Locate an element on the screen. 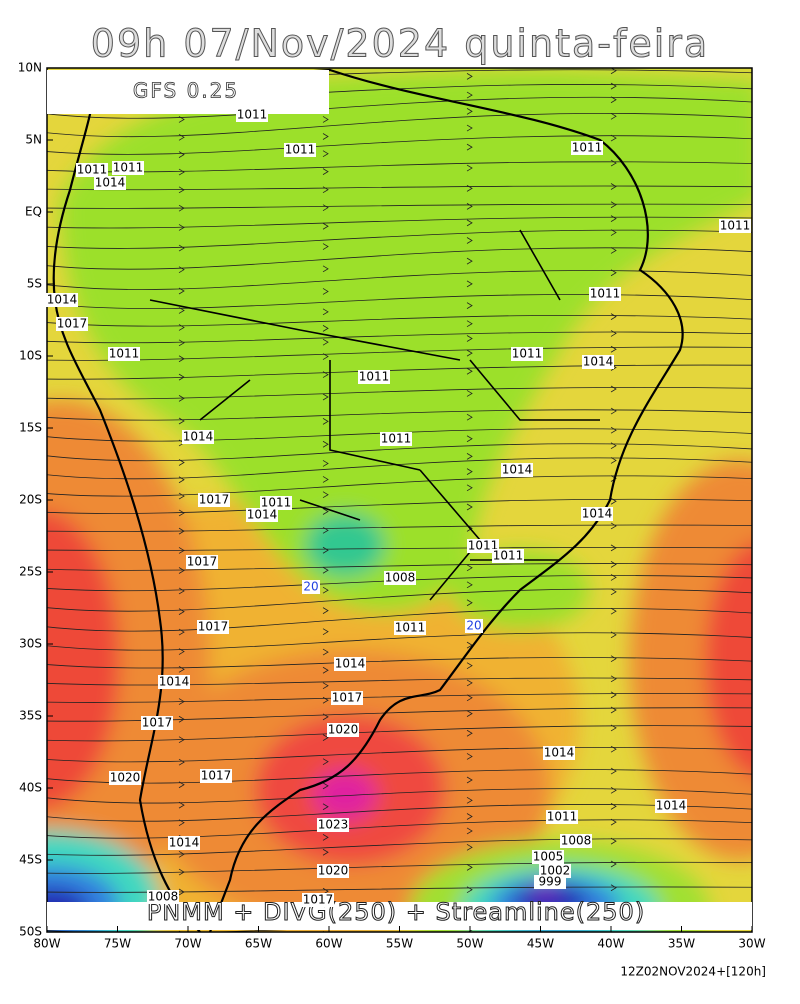 Image resolution: width=800 pixels, height=1004 pixels. lat-label: 50S is located at coordinates (30, 932).